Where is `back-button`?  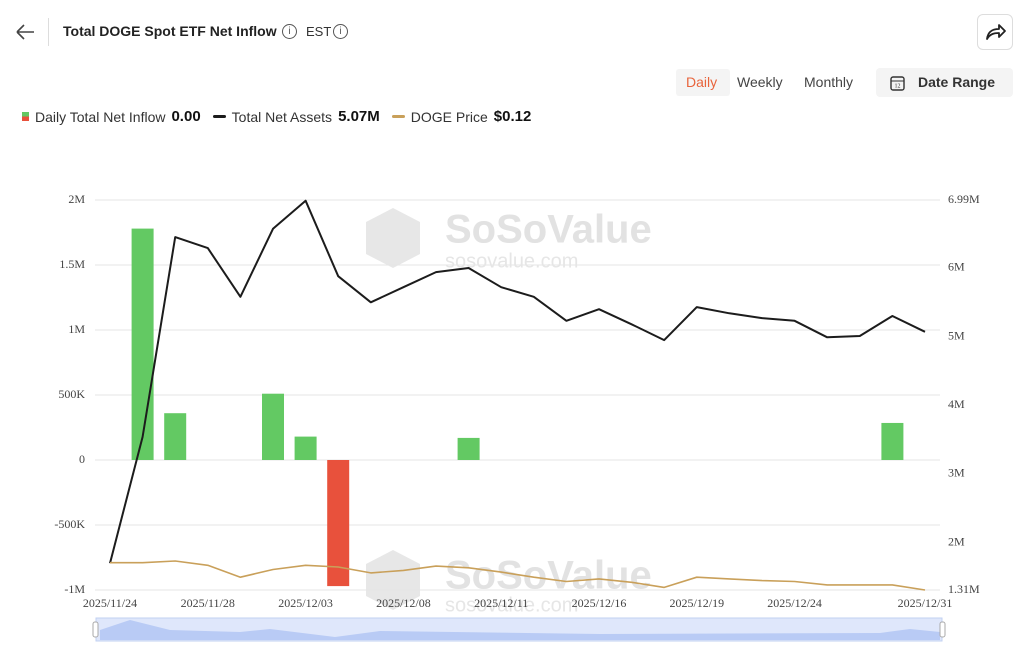 back-button is located at coordinates (25, 32).